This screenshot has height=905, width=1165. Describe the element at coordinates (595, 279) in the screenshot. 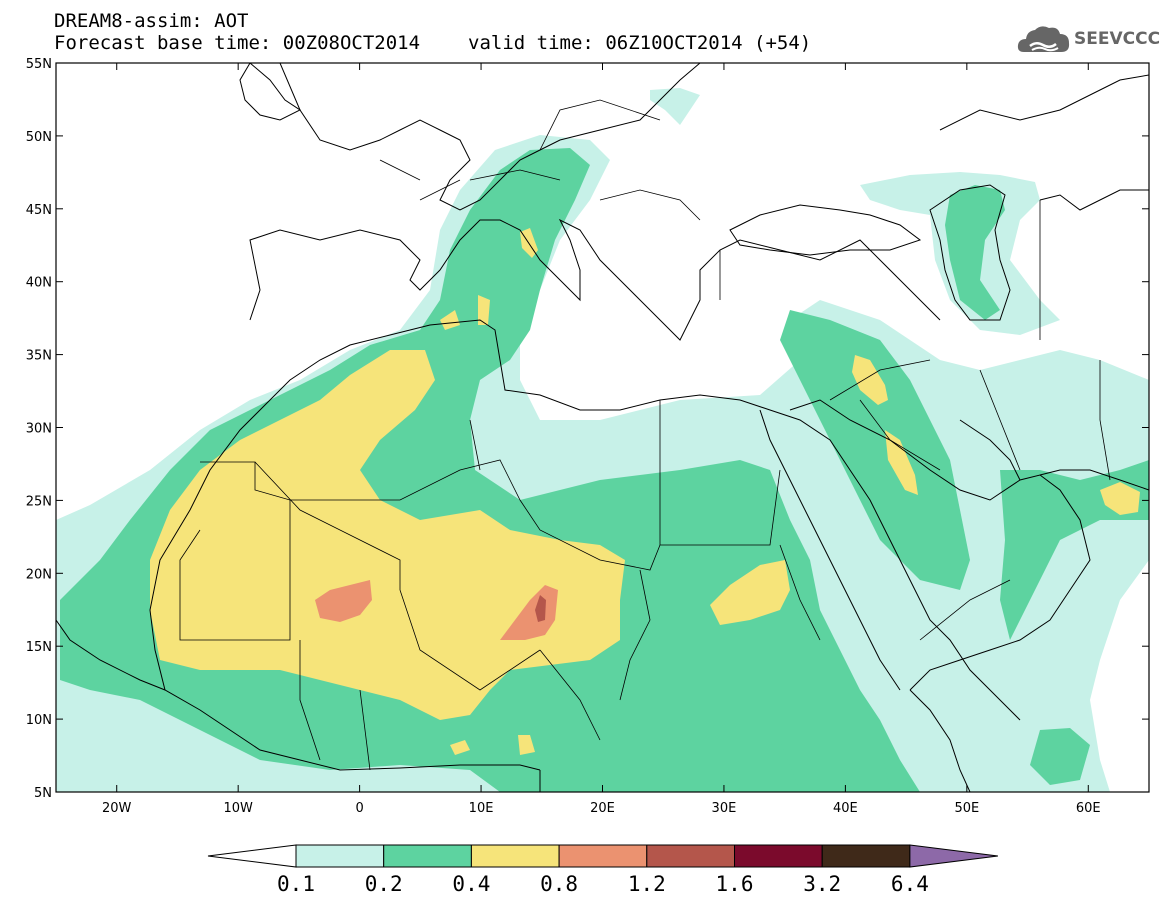

I see `europe-coast` at that location.